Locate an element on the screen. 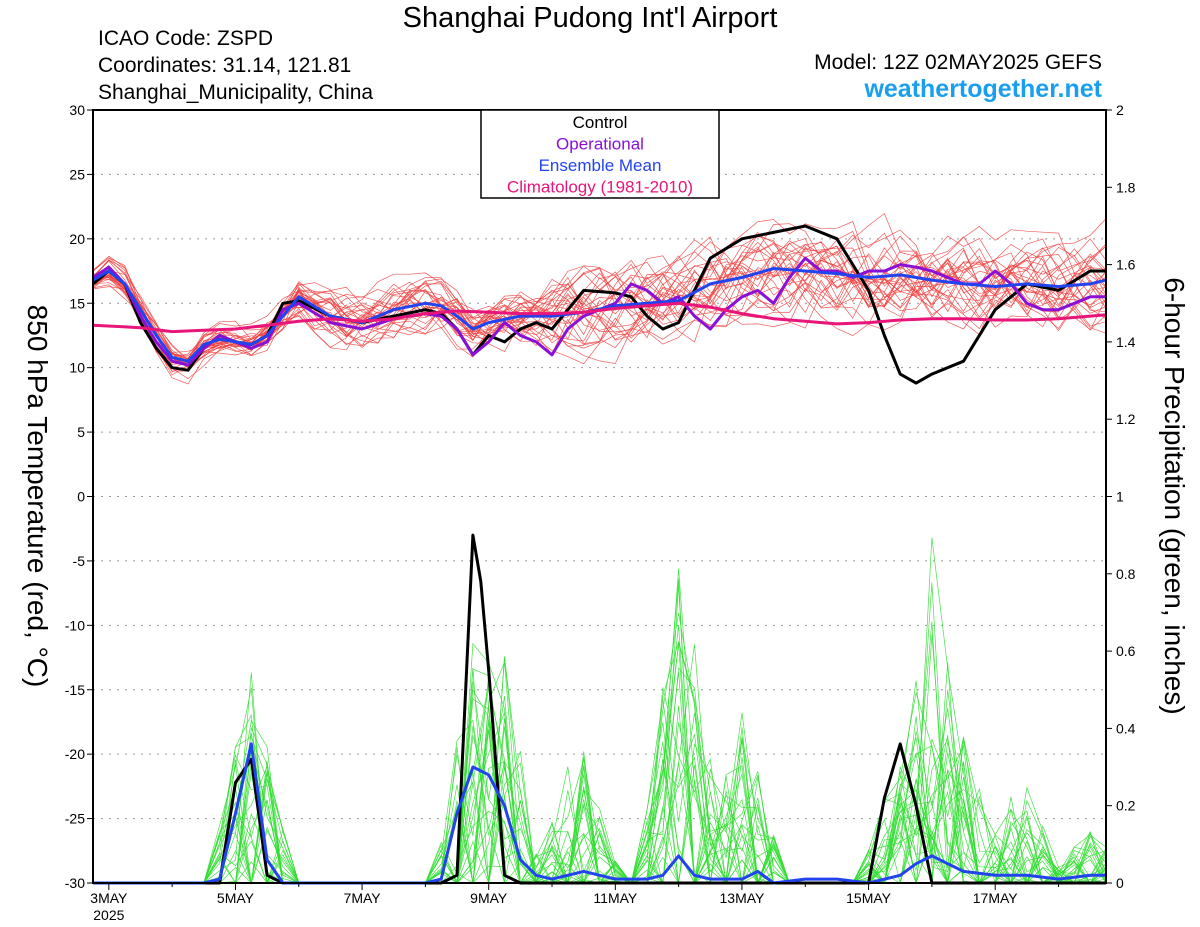  y-left-tick-label: 25 is located at coordinates (77, 174).